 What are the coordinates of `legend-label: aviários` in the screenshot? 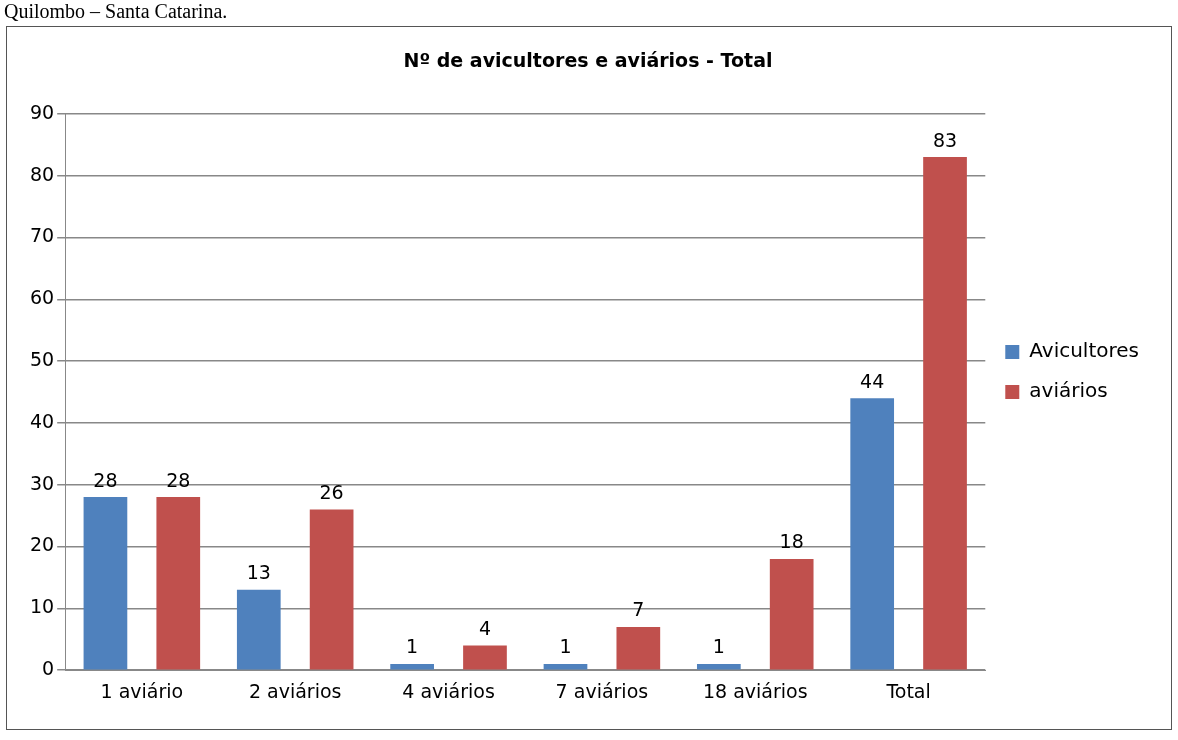 It's located at (1068, 390).